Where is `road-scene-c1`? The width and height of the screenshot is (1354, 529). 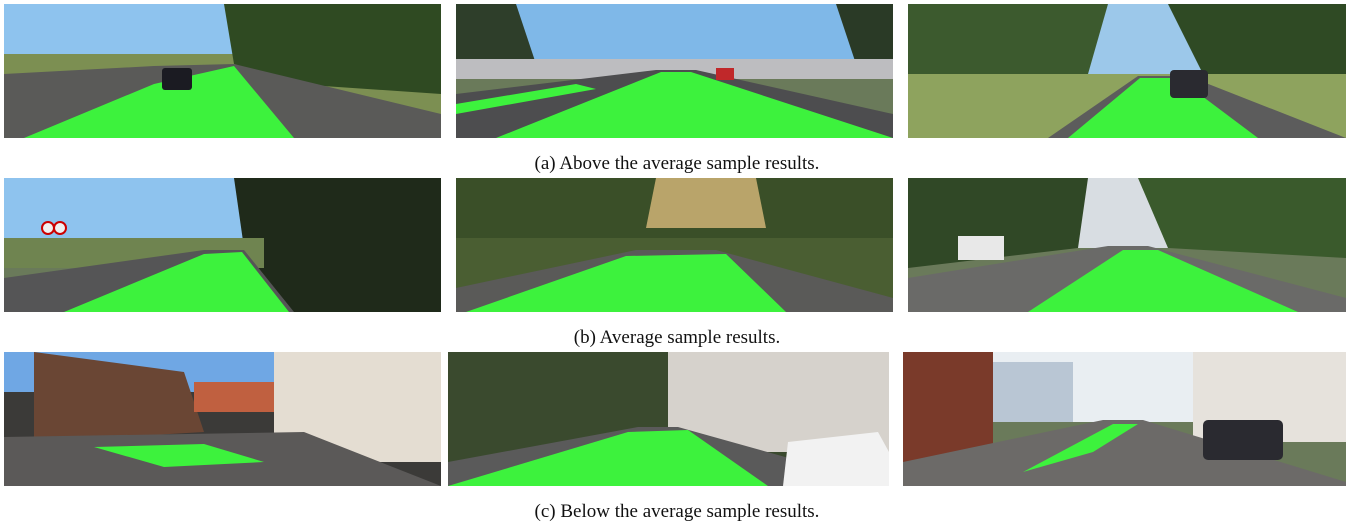
road-scene-c1 is located at coordinates (222, 419).